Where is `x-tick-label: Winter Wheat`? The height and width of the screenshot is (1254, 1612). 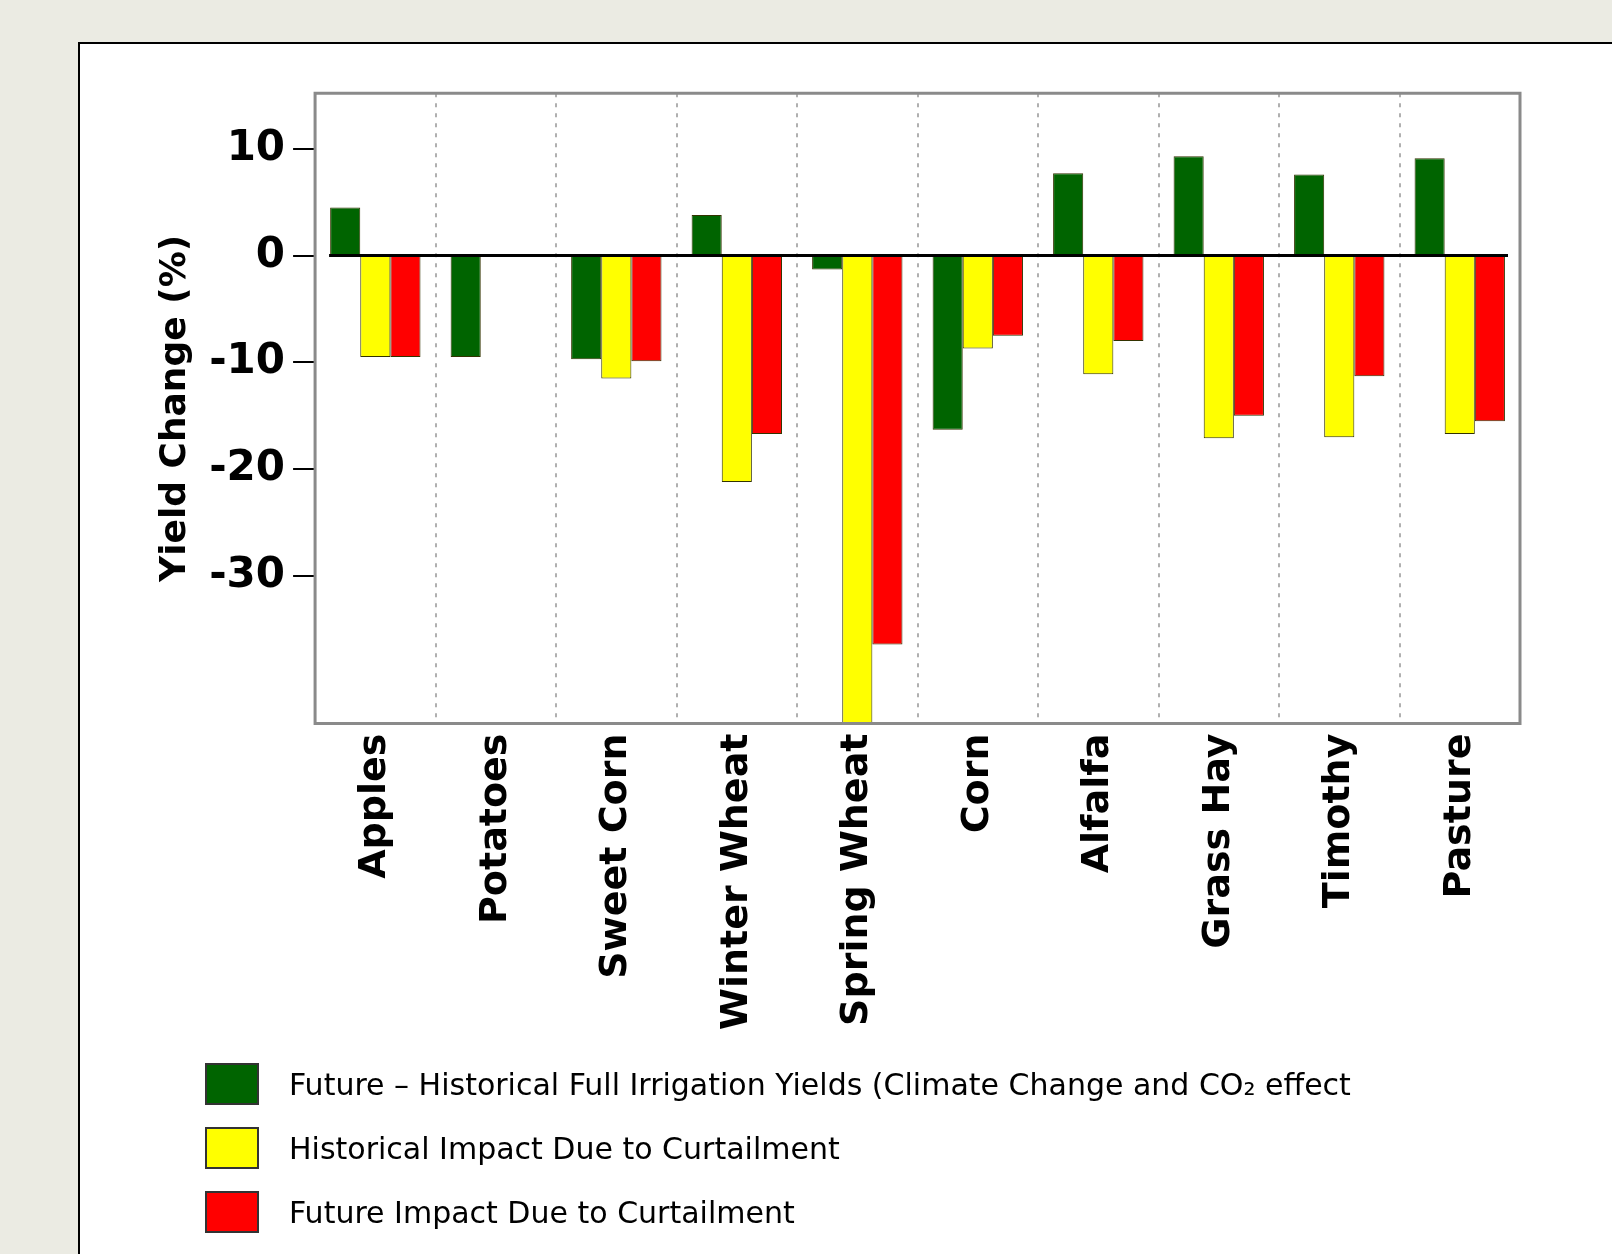 x-tick-label: Winter Wheat is located at coordinates (733, 881).